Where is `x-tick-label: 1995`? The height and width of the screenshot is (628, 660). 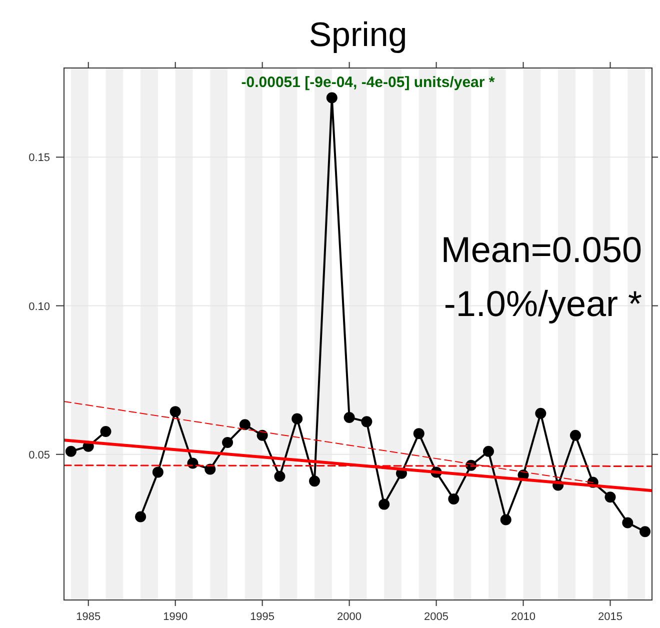 x-tick-label: 1995 is located at coordinates (262, 617).